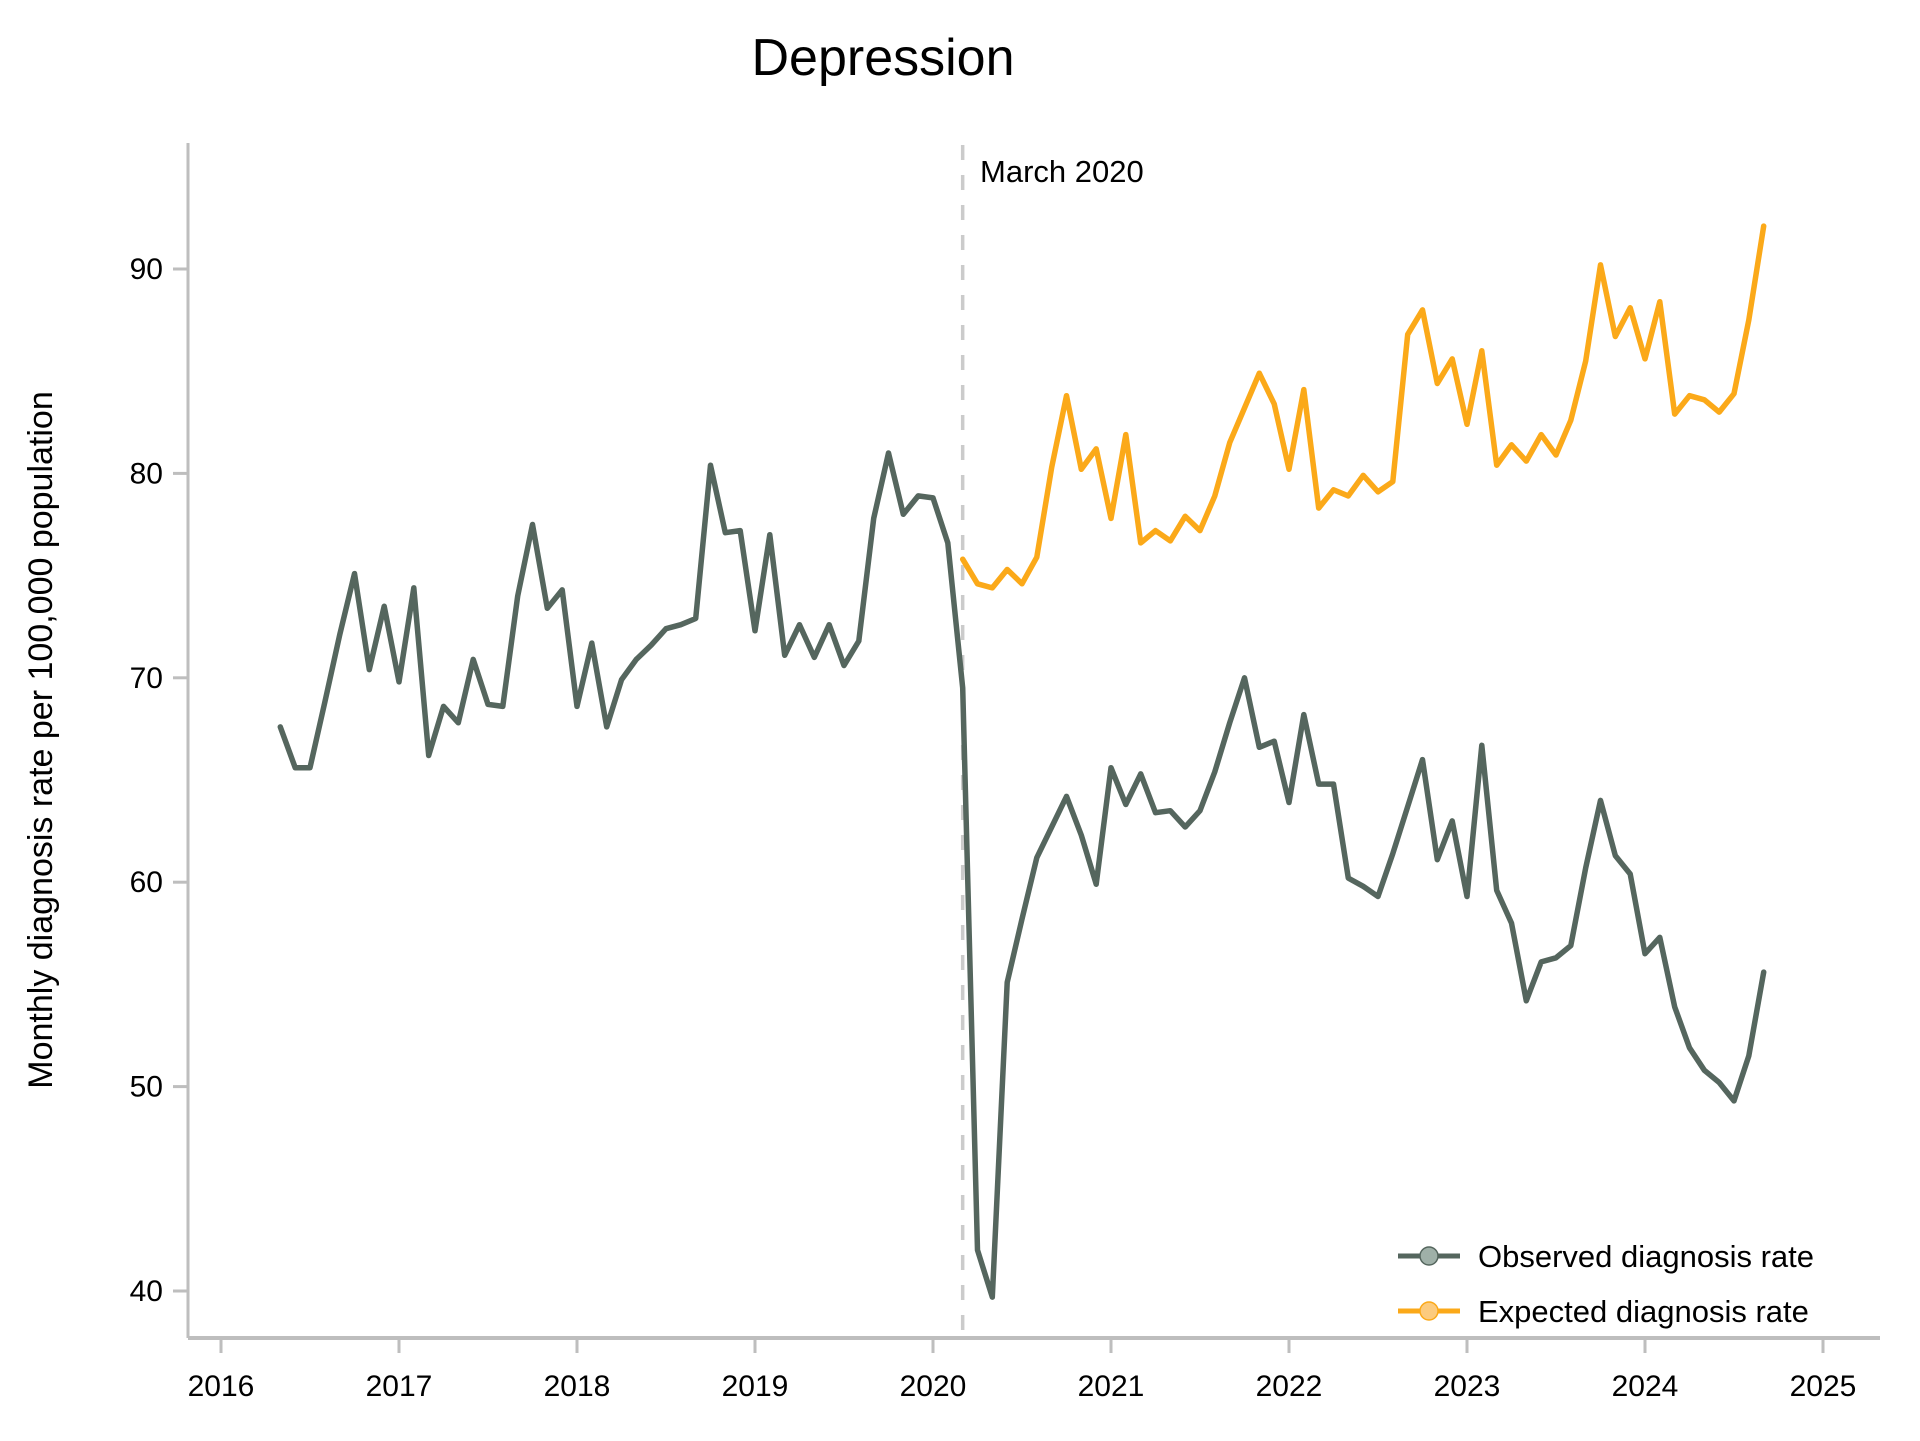 This screenshot has height=1441, width=1920. What do you see at coordinates (146, 473) in the screenshot?
I see `y-tick-label: 80` at bounding box center [146, 473].